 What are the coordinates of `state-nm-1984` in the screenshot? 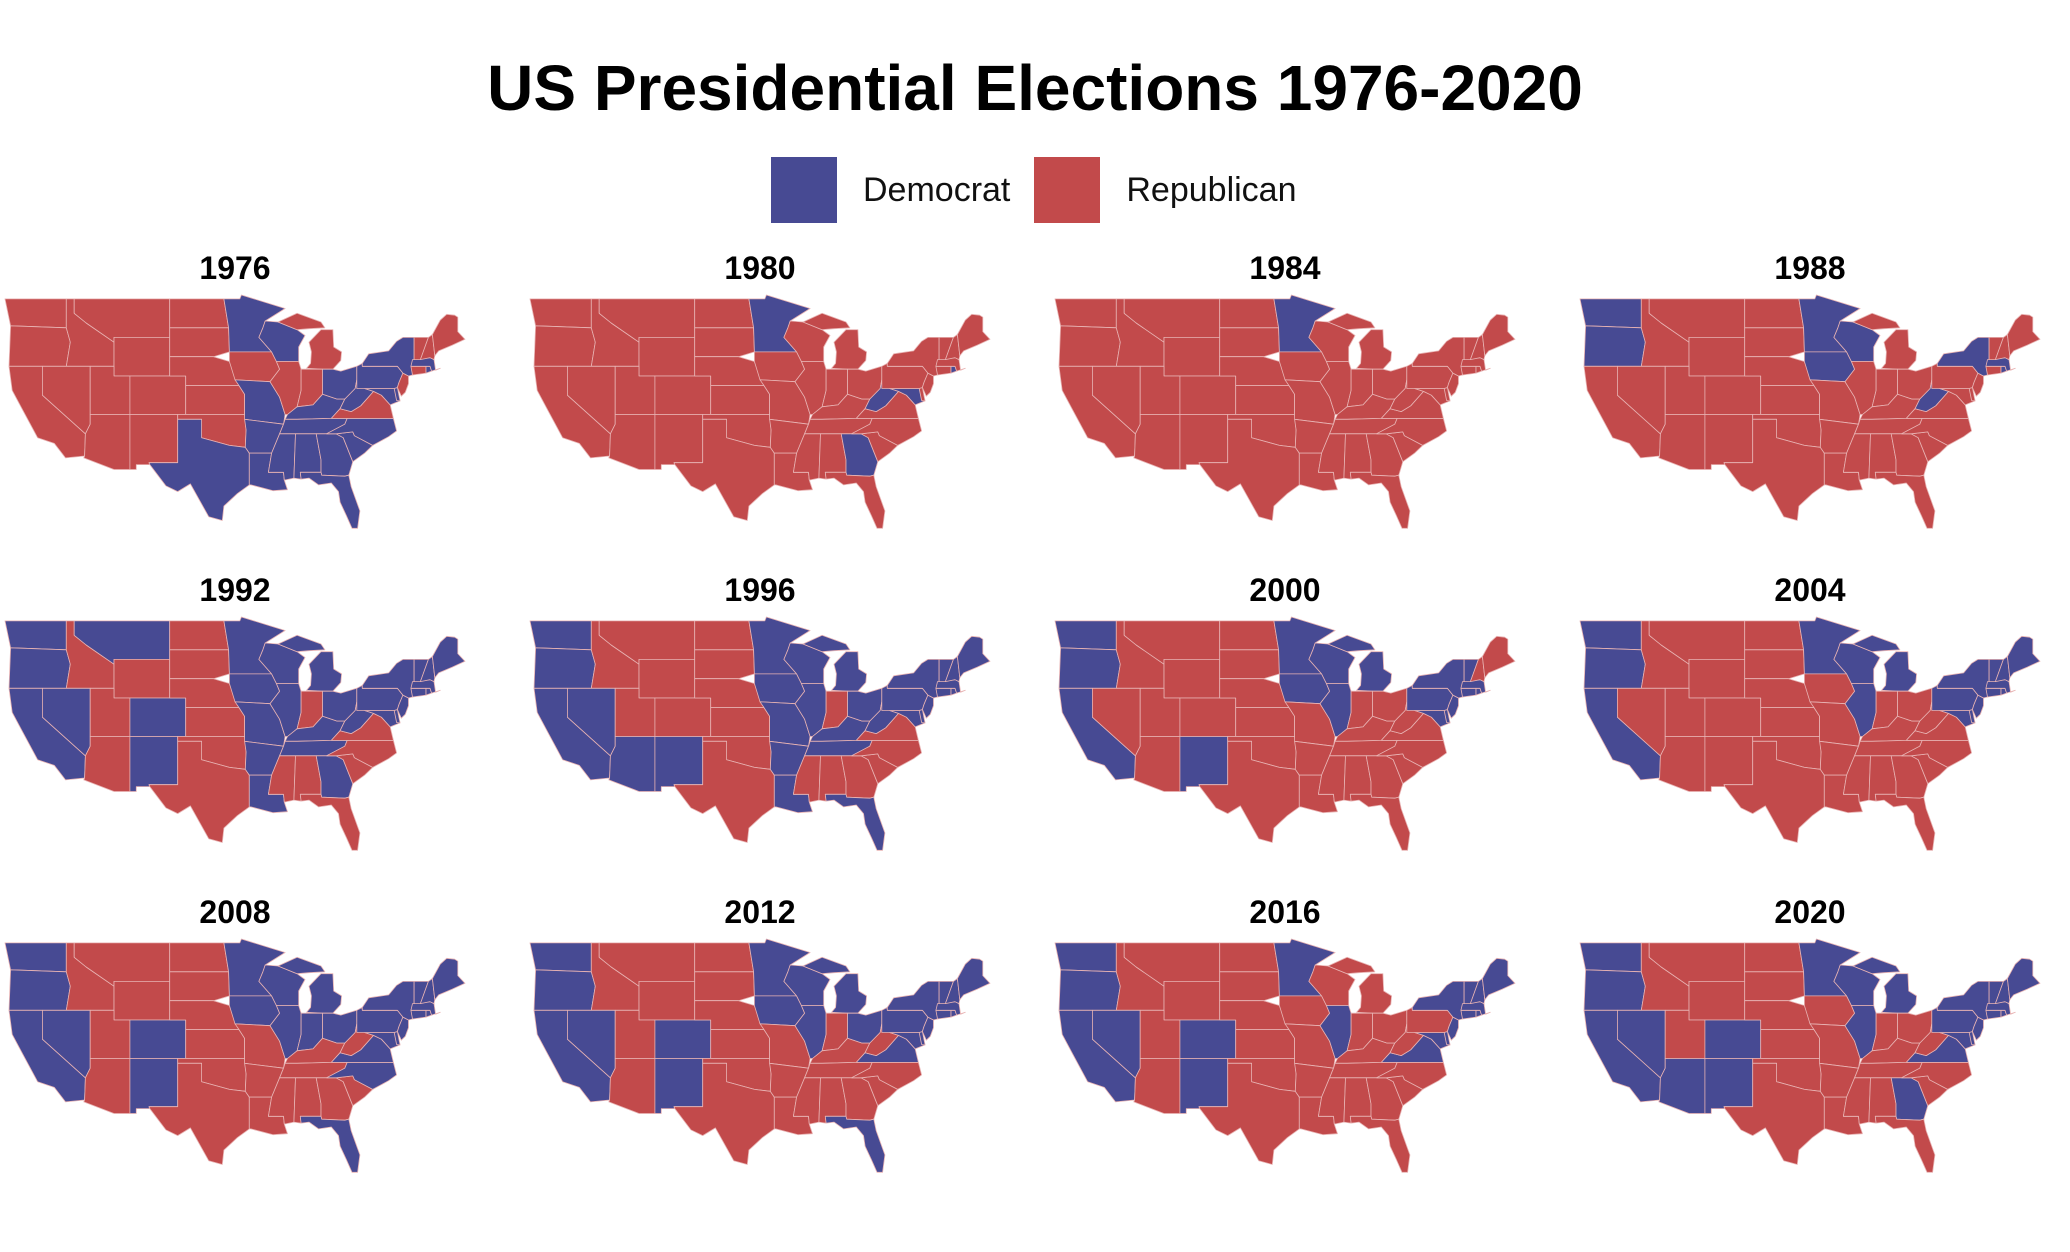 It's located at (1204, 442).